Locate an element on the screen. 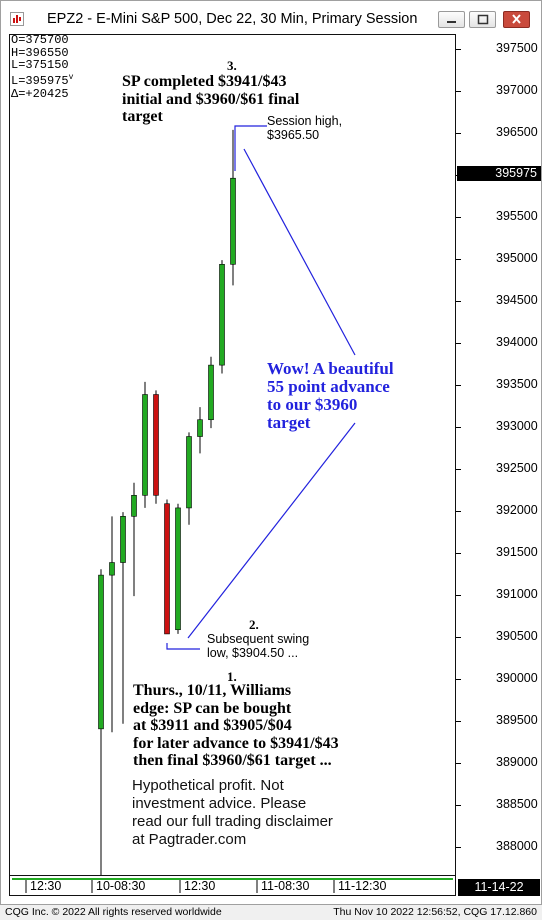 This screenshot has width=542, height=920. time-axis-ticks is located at coordinates (232, 885).